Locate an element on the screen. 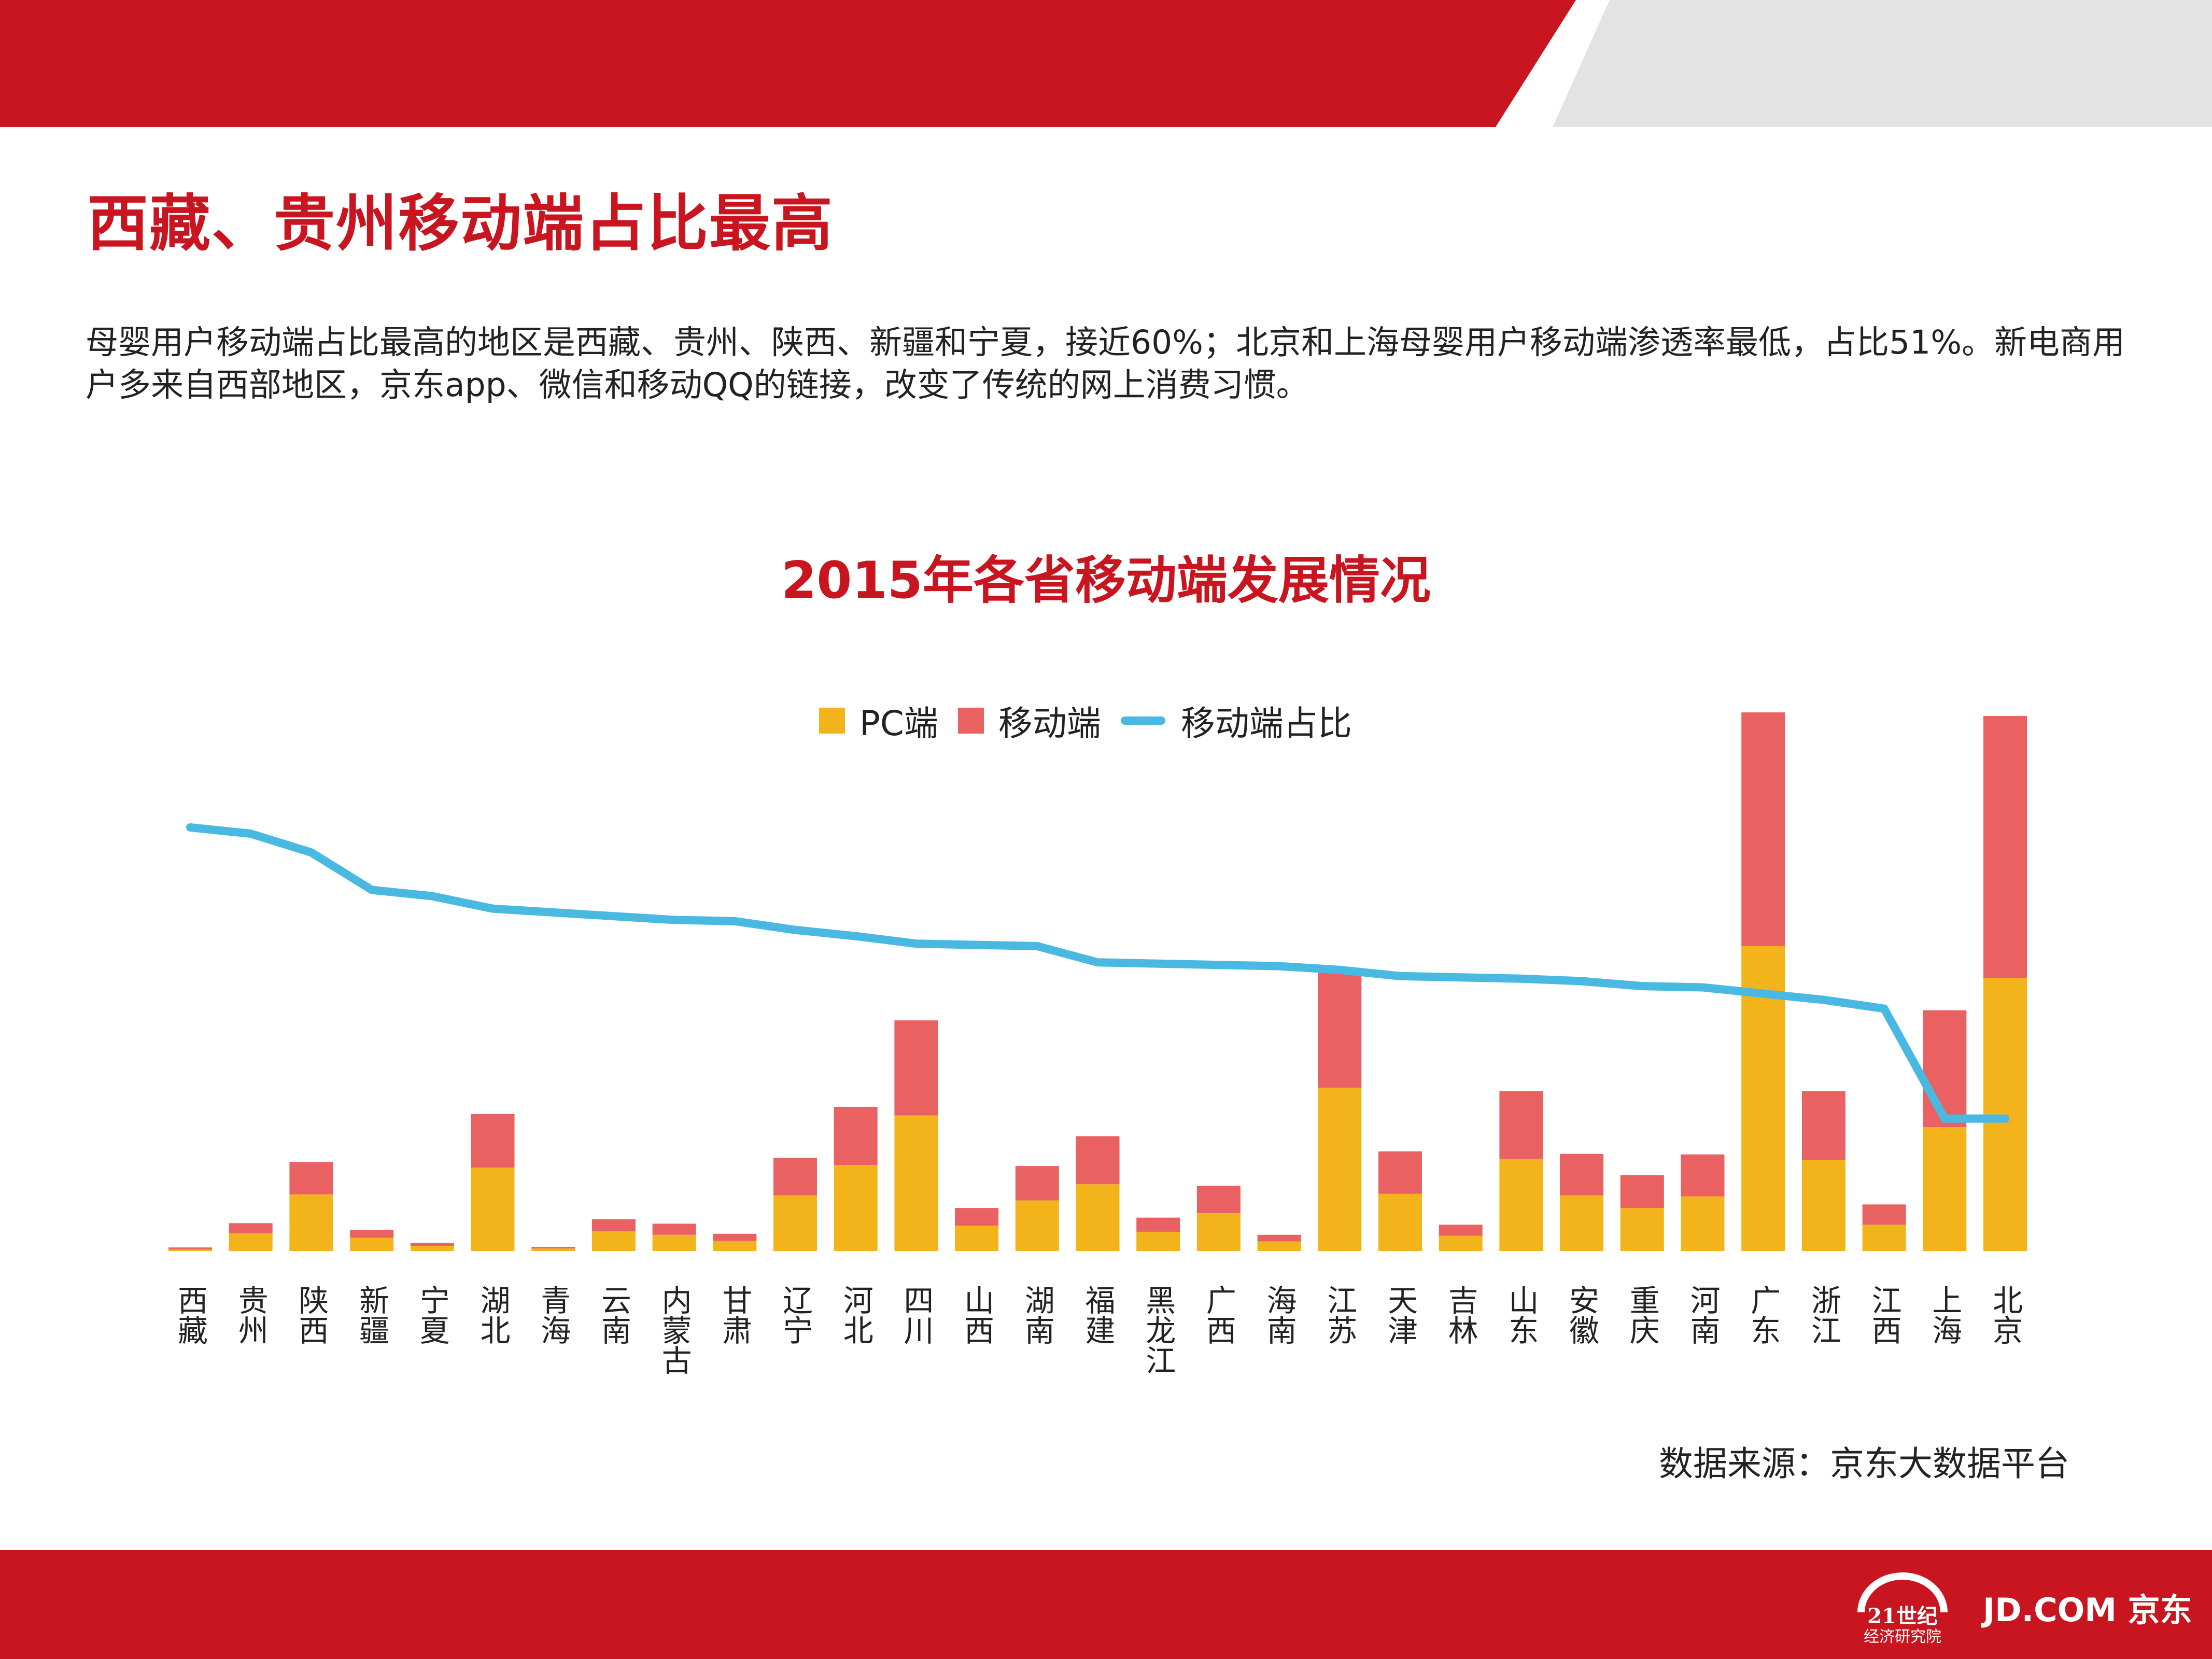  x-tick-label: 青海 is located at coordinates (553, 1315).